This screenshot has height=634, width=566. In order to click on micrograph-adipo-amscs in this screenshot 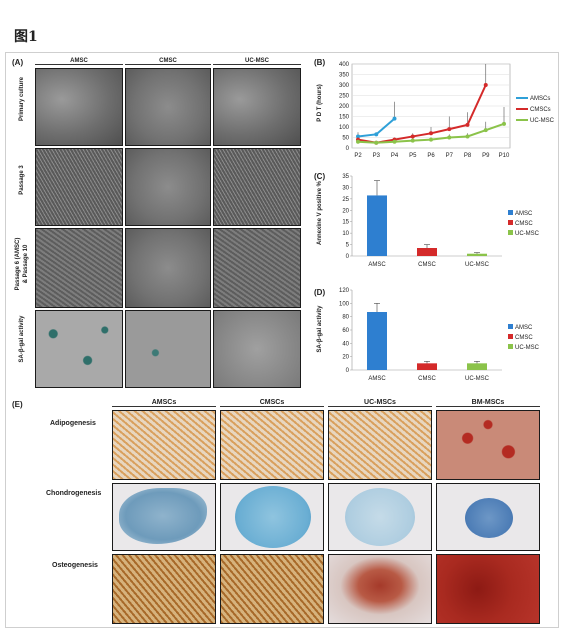, I will do `click(164, 445)`.